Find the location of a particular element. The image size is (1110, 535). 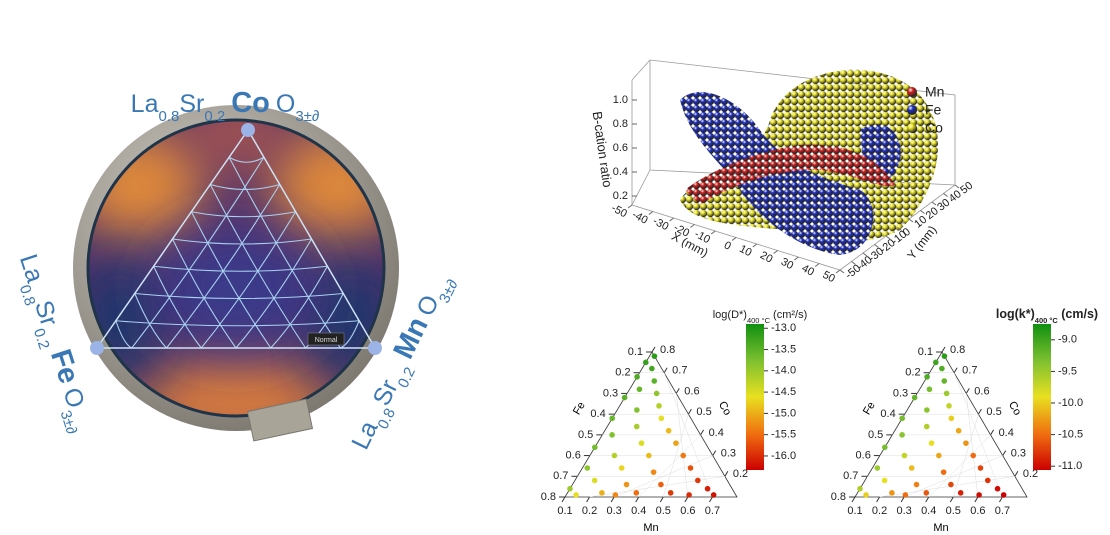

3d-surfaces is located at coordinates (809, 162).